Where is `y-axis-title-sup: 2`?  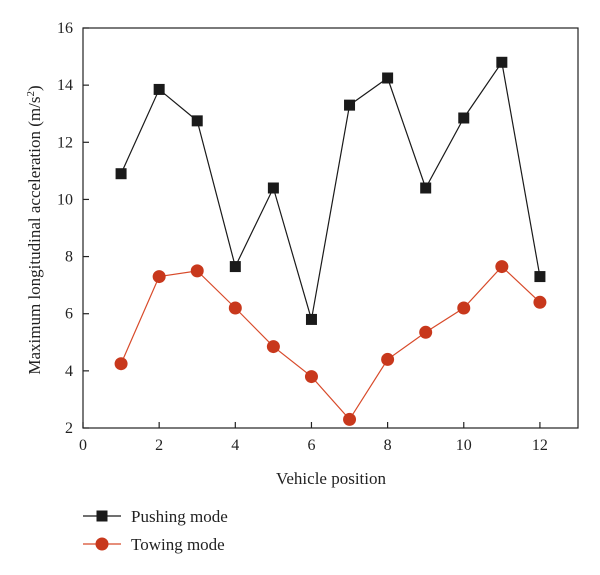 y-axis-title-sup: 2 is located at coordinates (31, 94).